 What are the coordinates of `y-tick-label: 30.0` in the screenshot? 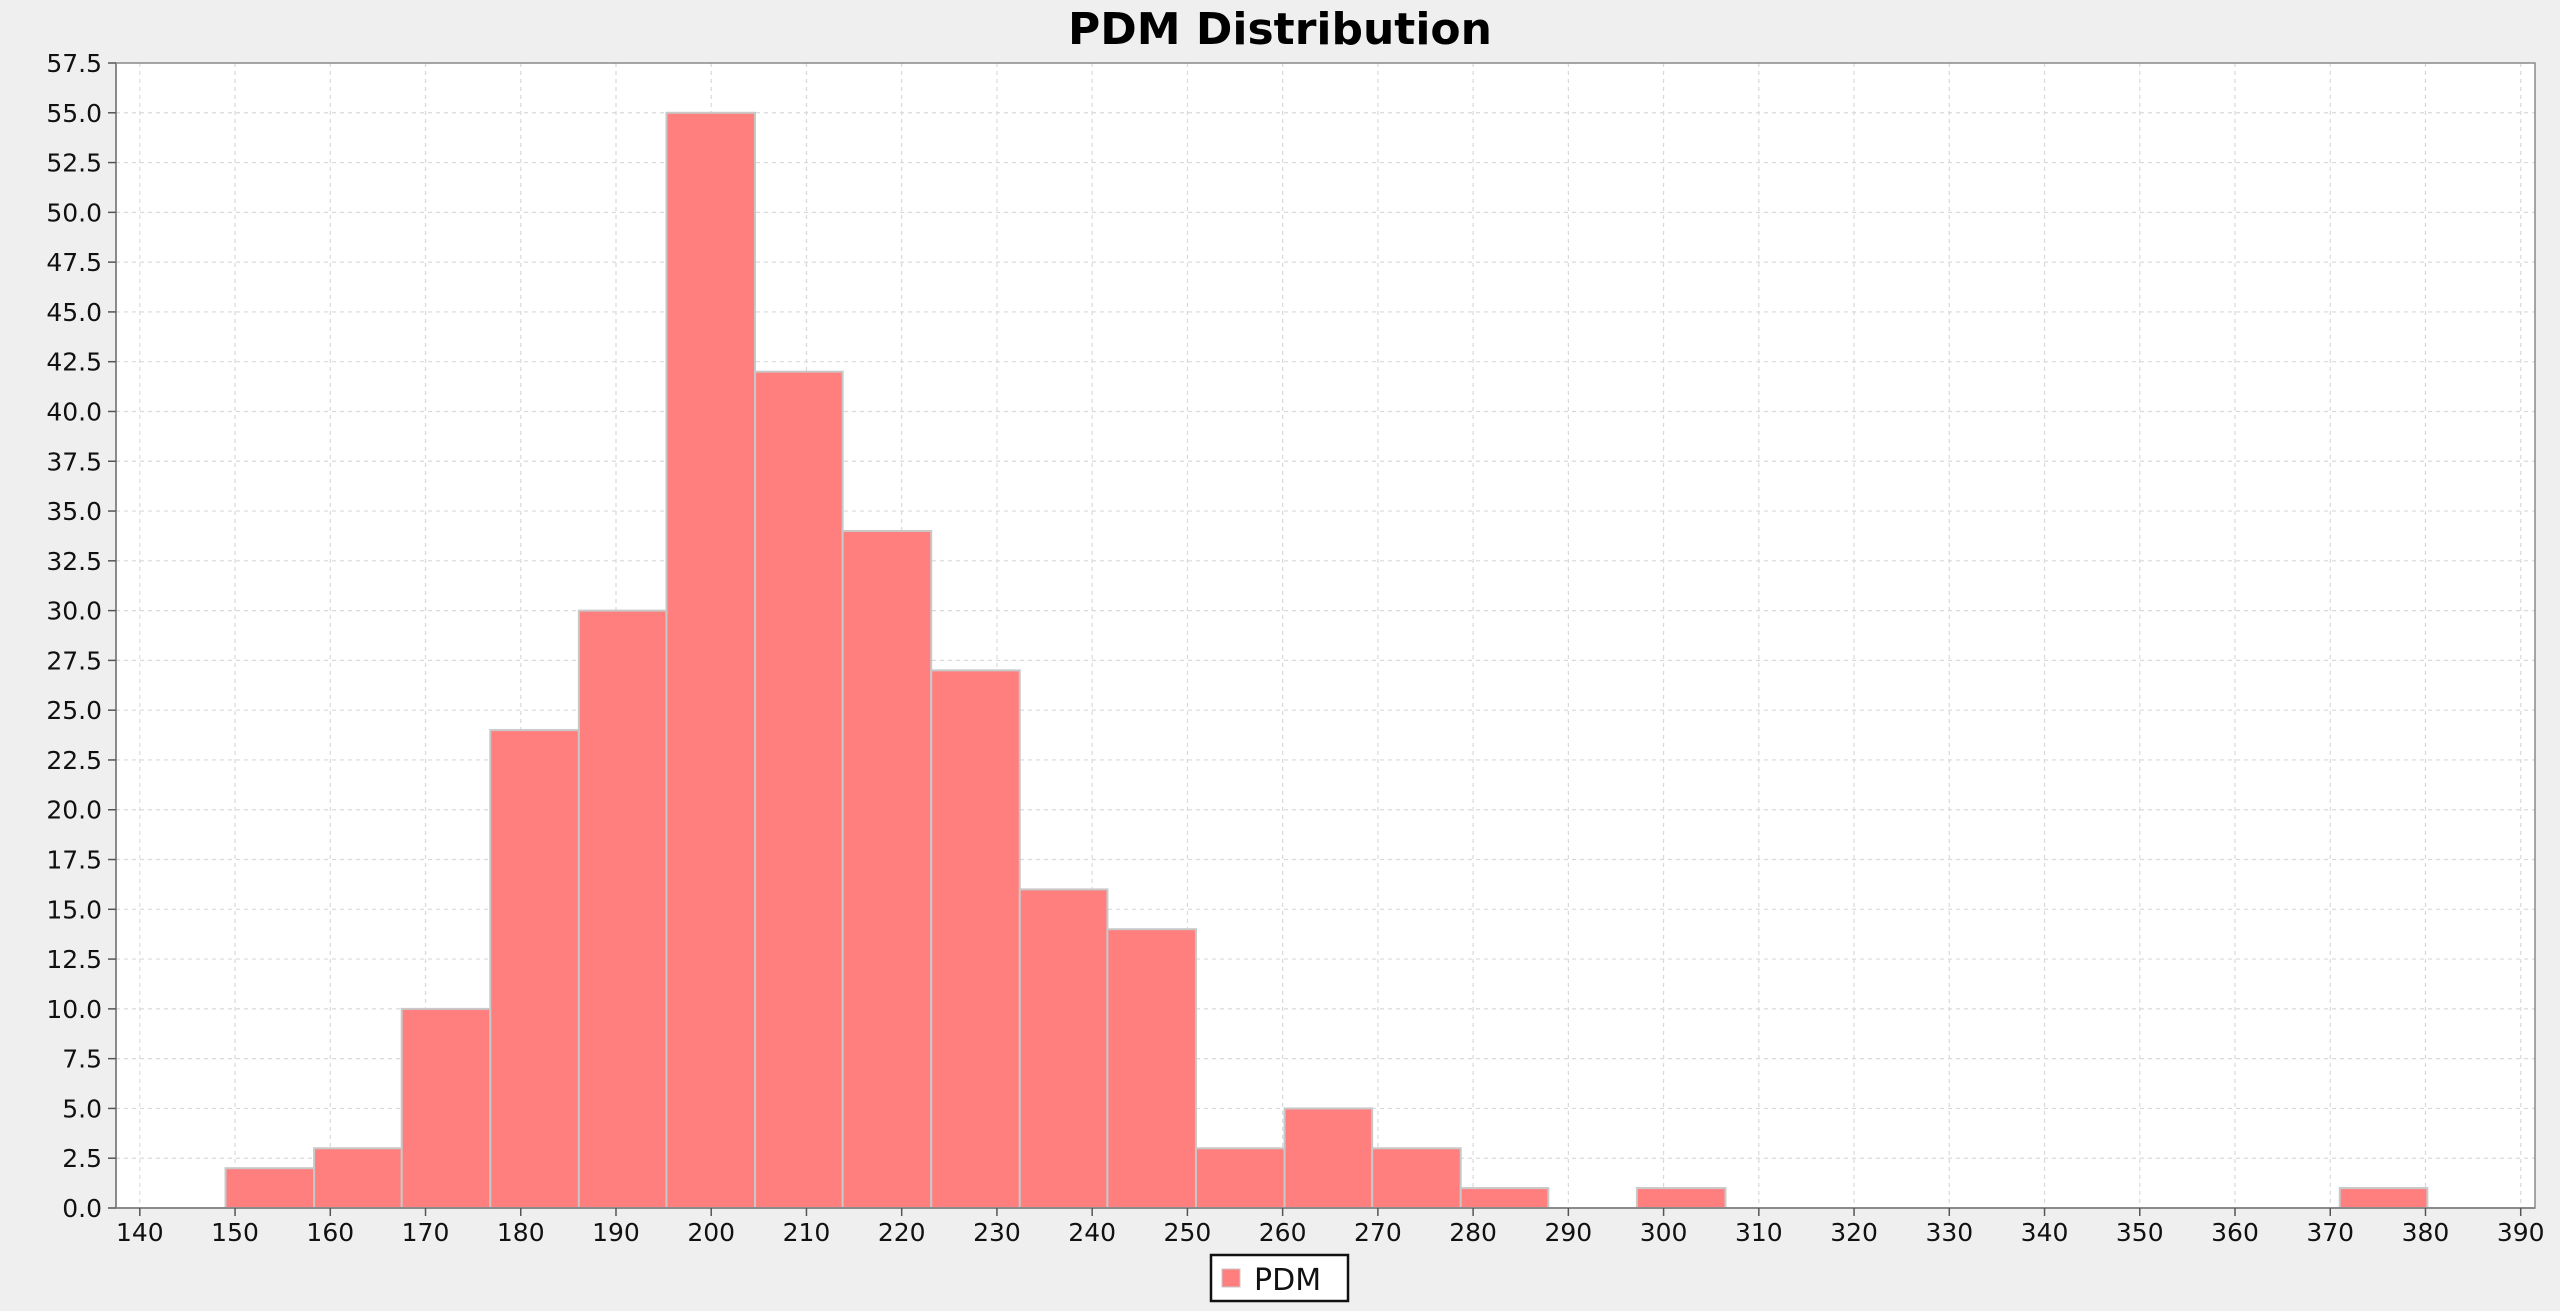 It's located at (74, 611).